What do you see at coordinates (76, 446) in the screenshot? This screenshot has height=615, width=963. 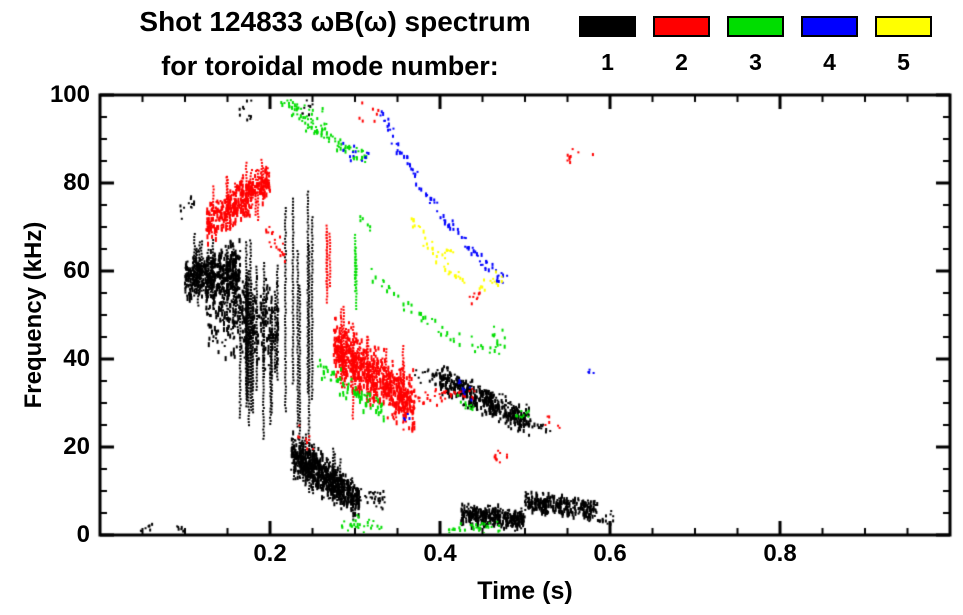 I see `y-tick-label: 20` at bounding box center [76, 446].